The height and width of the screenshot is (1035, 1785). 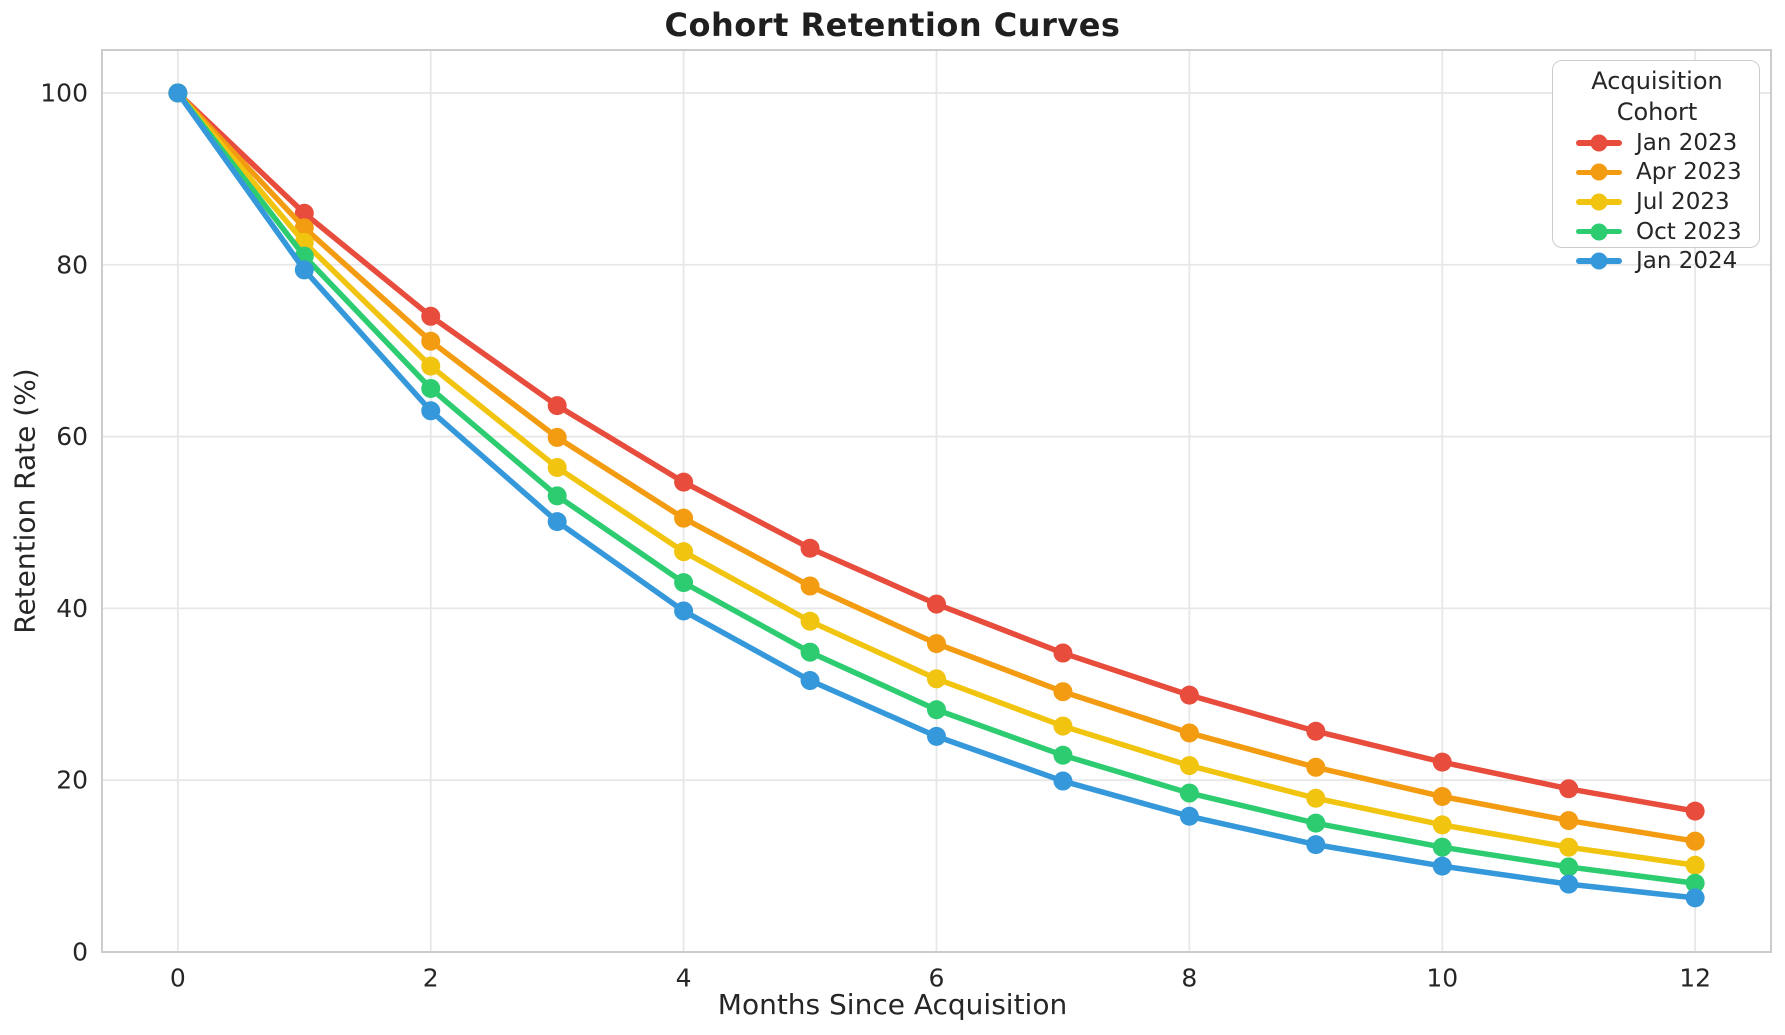 I want to click on legend-entry-jan-2023: Jan 2023, so click(x=1657, y=143).